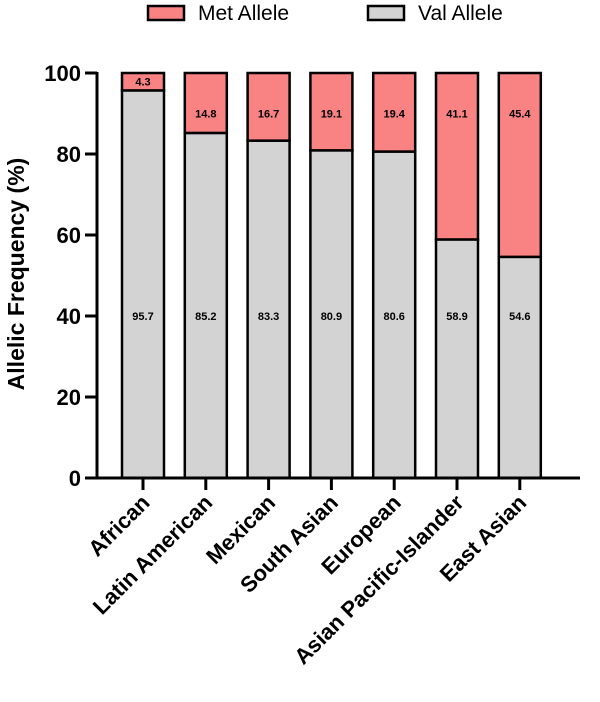  What do you see at coordinates (394, 275) in the screenshot?
I see `bar-group-european: 80.6 19.4` at bounding box center [394, 275].